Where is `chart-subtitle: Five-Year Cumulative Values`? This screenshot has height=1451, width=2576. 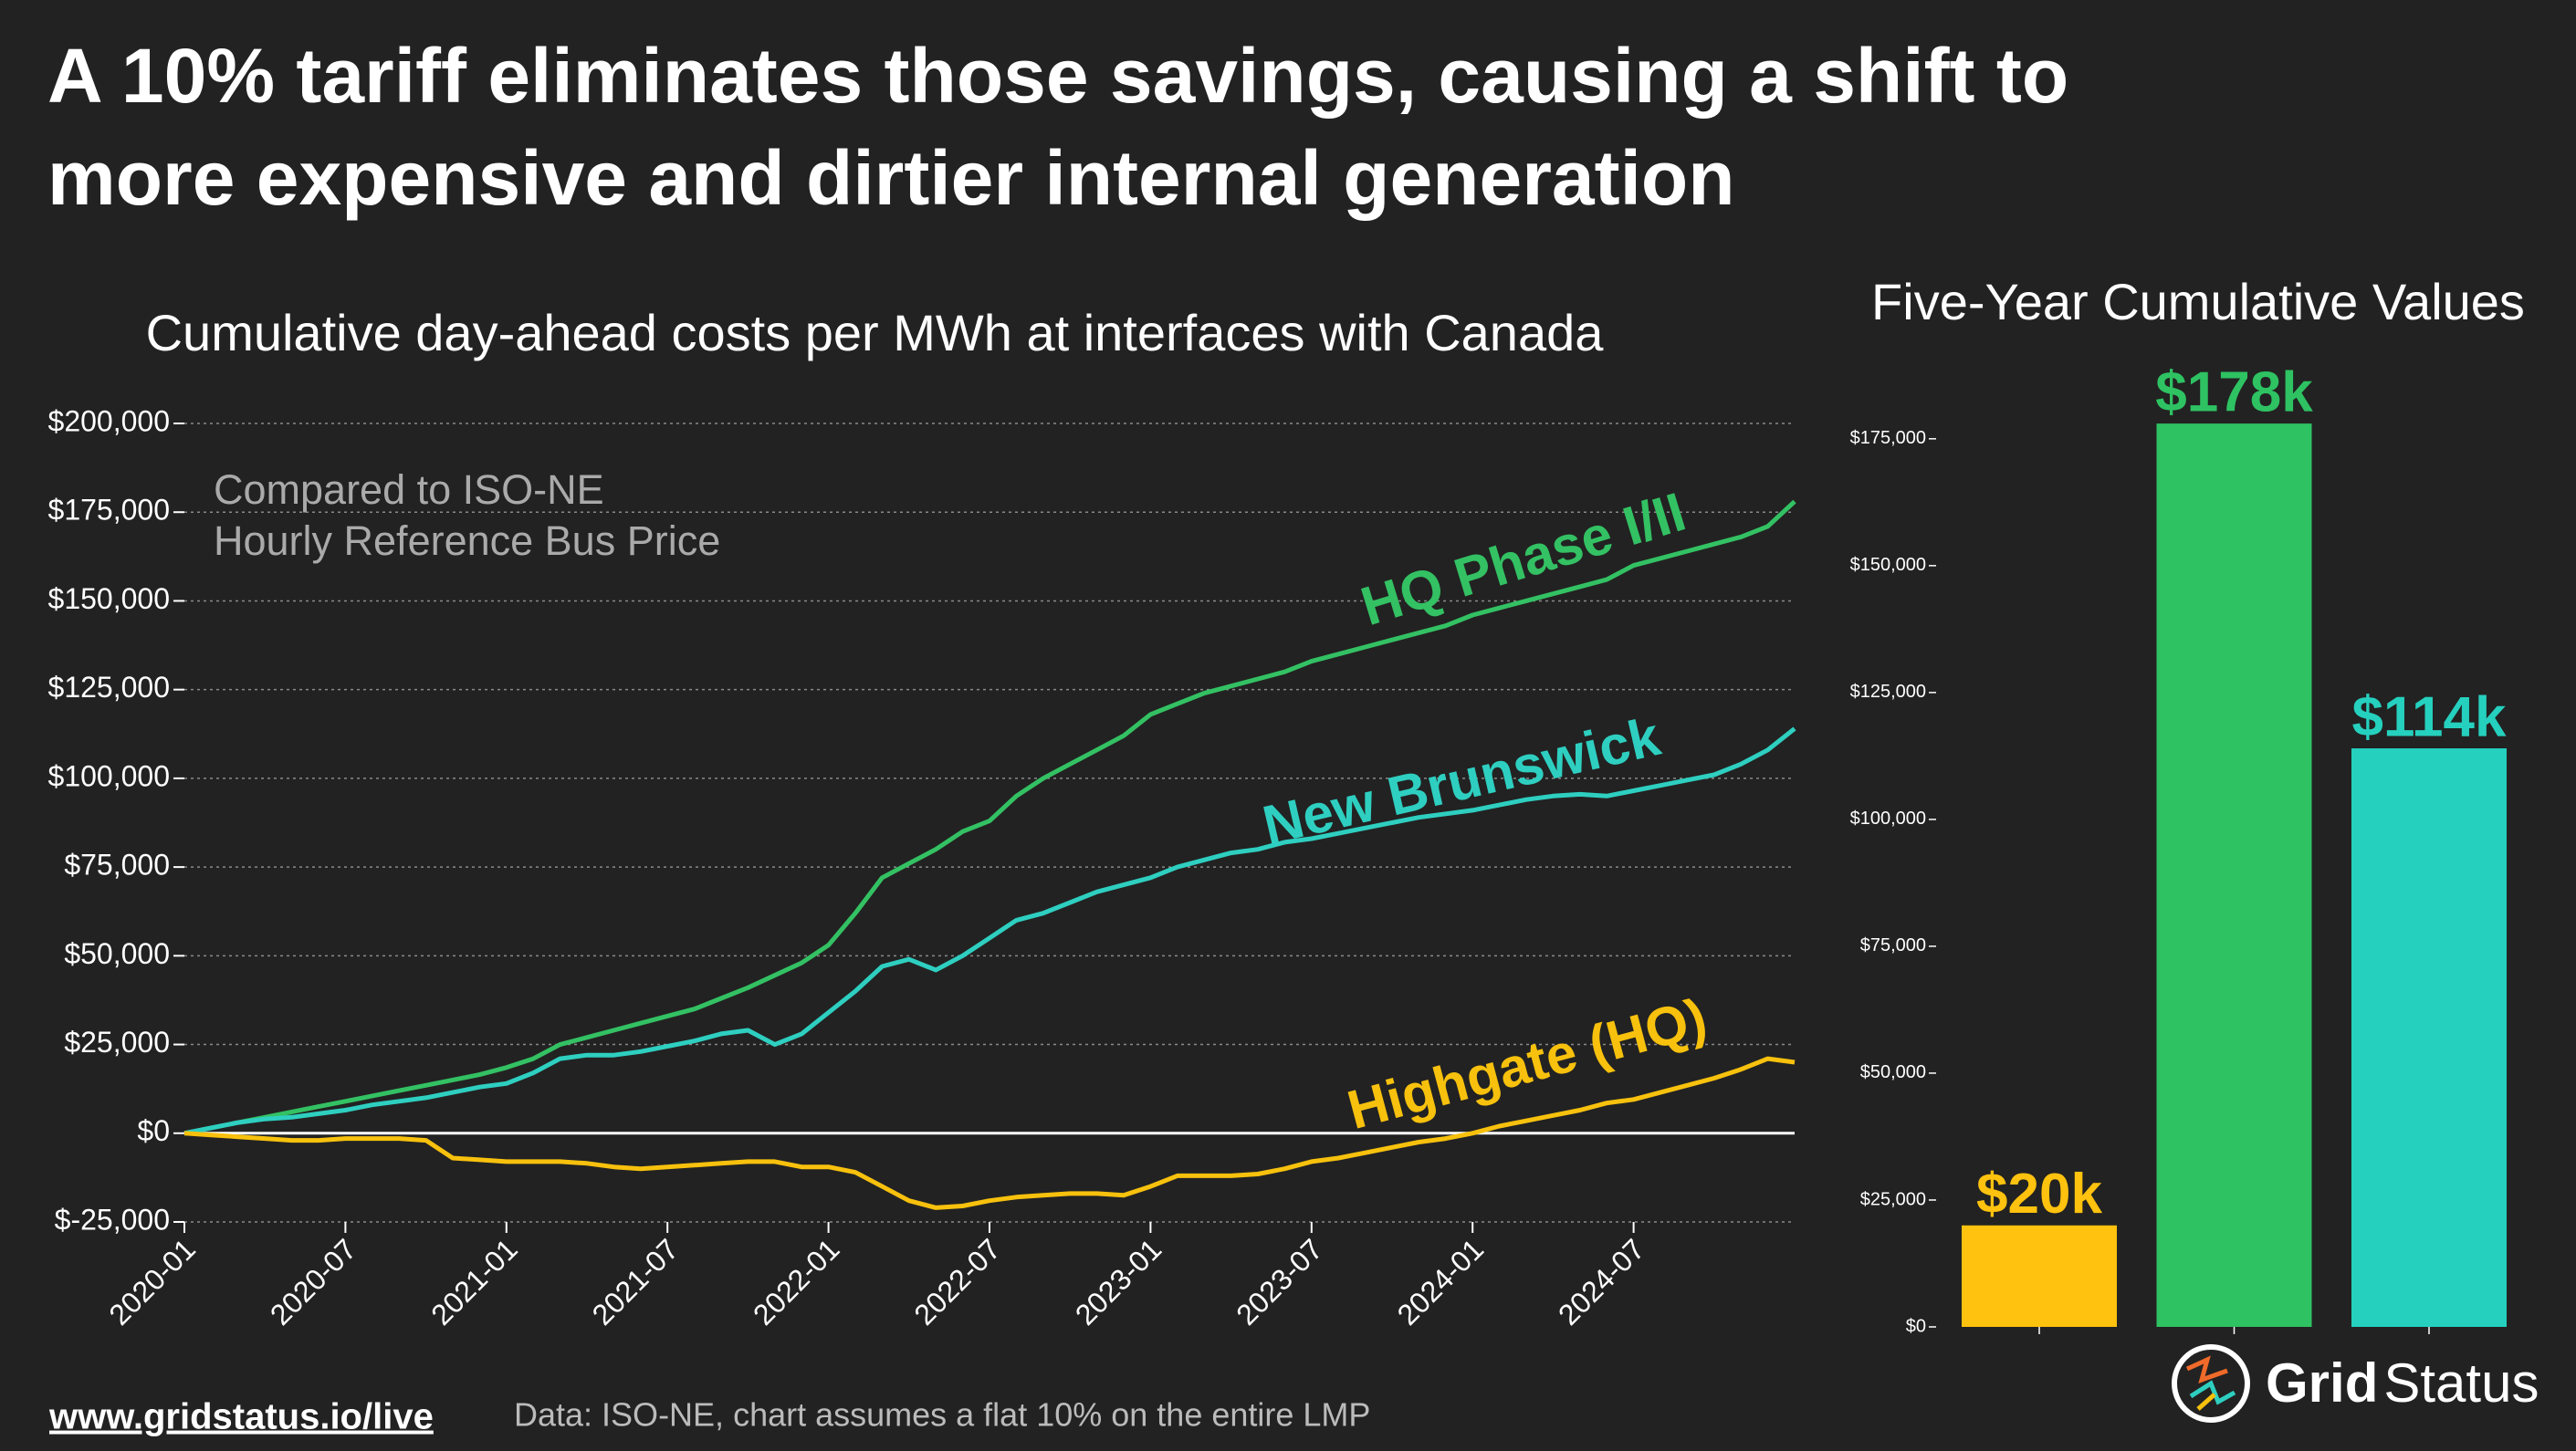
chart-subtitle: Five-Year Cumulative Values is located at coordinates (2198, 301).